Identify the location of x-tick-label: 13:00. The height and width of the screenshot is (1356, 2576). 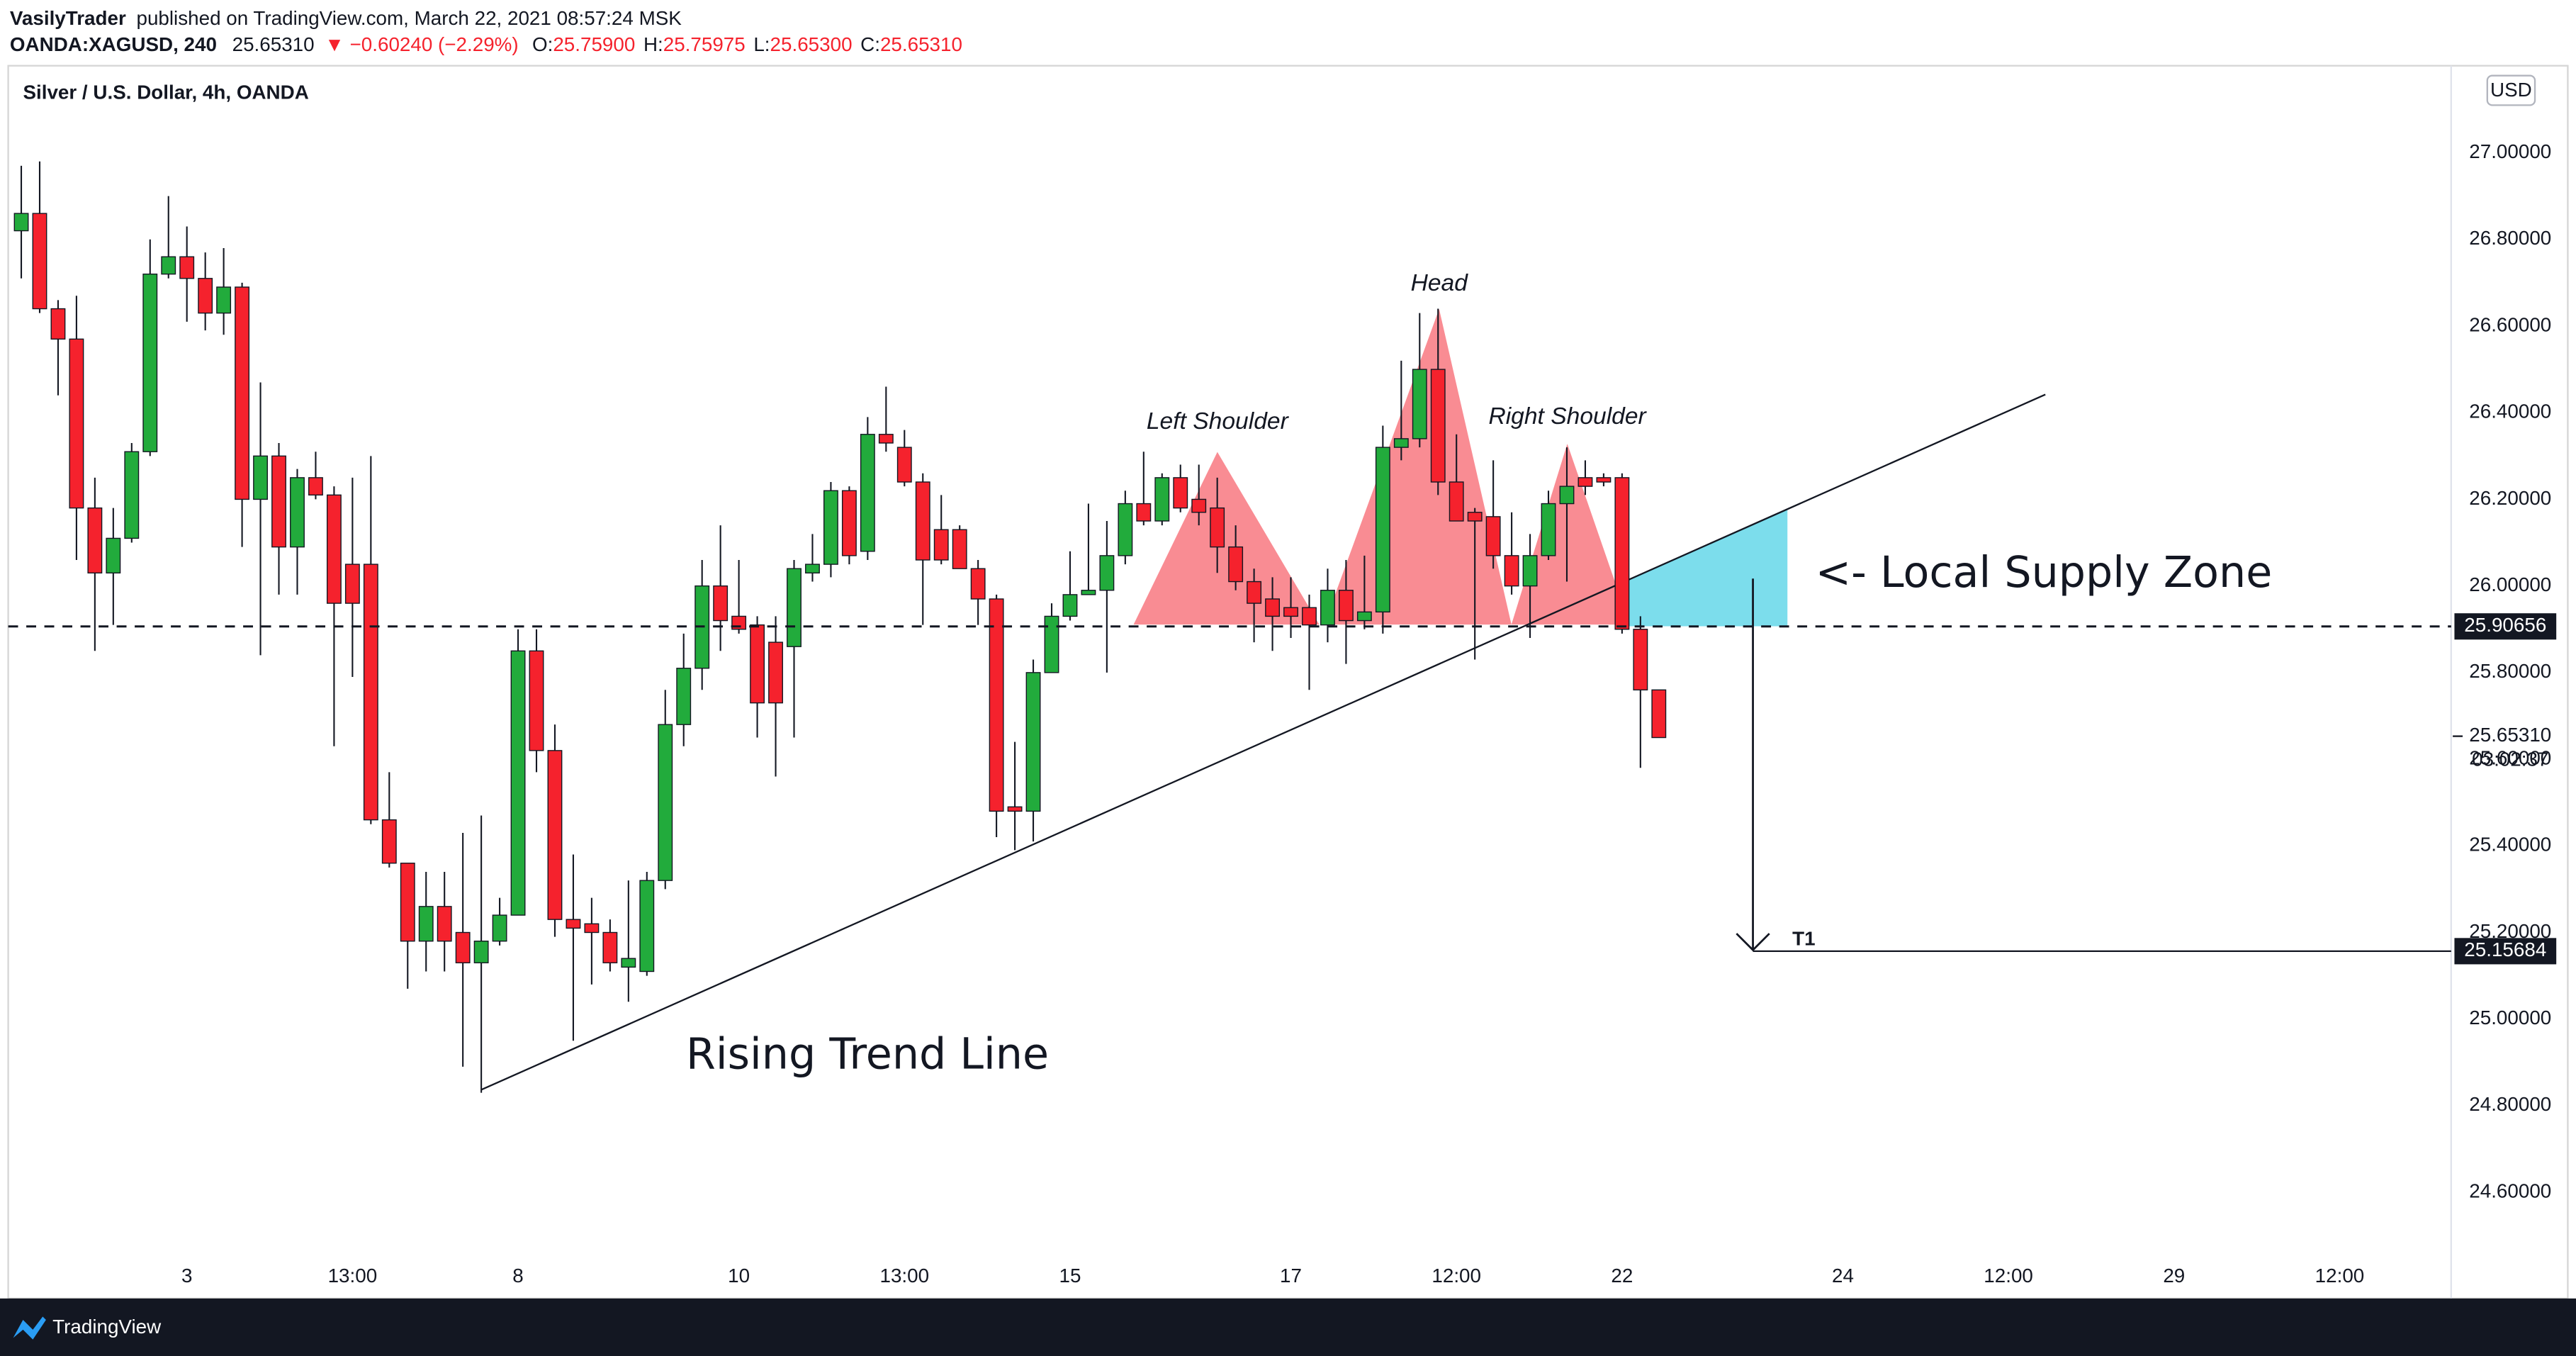
(353, 1276).